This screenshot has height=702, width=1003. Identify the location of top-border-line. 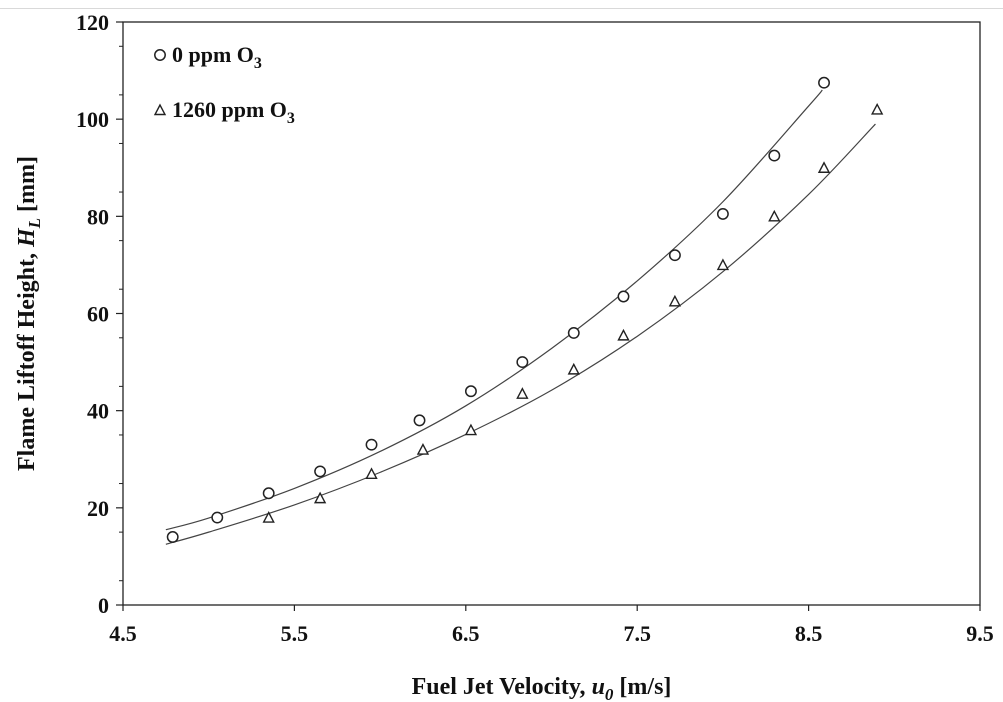
(501, 8).